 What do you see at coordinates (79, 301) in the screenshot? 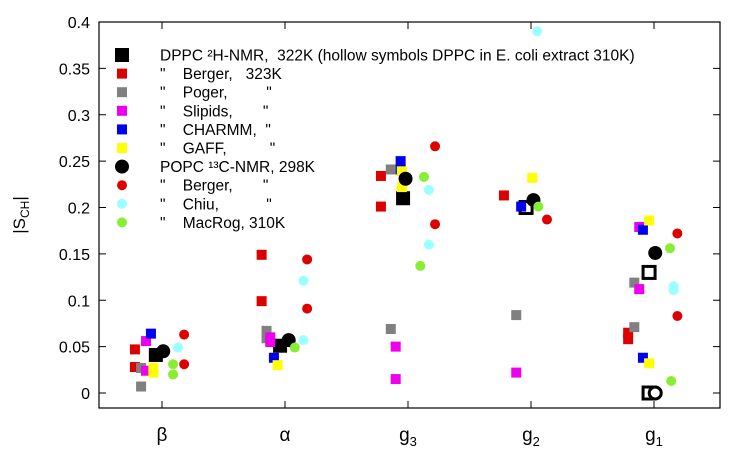
I see `y-tick-label: 0.1` at bounding box center [79, 301].